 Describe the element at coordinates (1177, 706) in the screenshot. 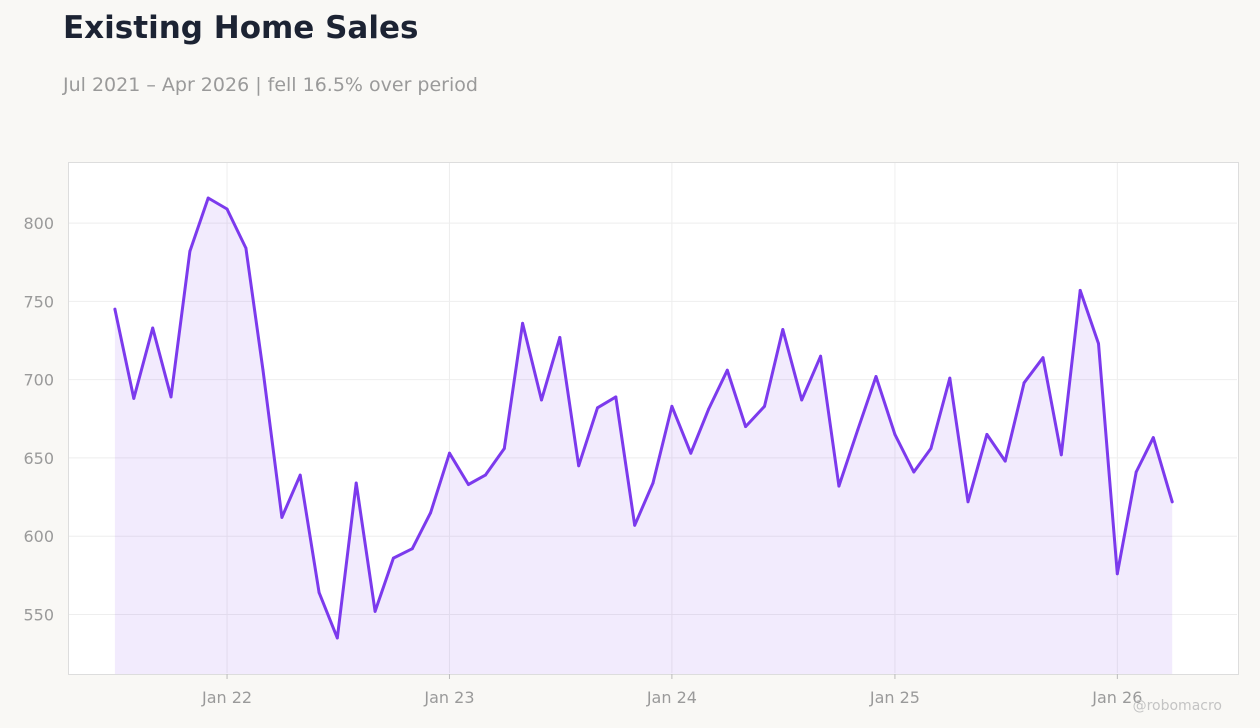

I see `watermark: @robomacro` at that location.